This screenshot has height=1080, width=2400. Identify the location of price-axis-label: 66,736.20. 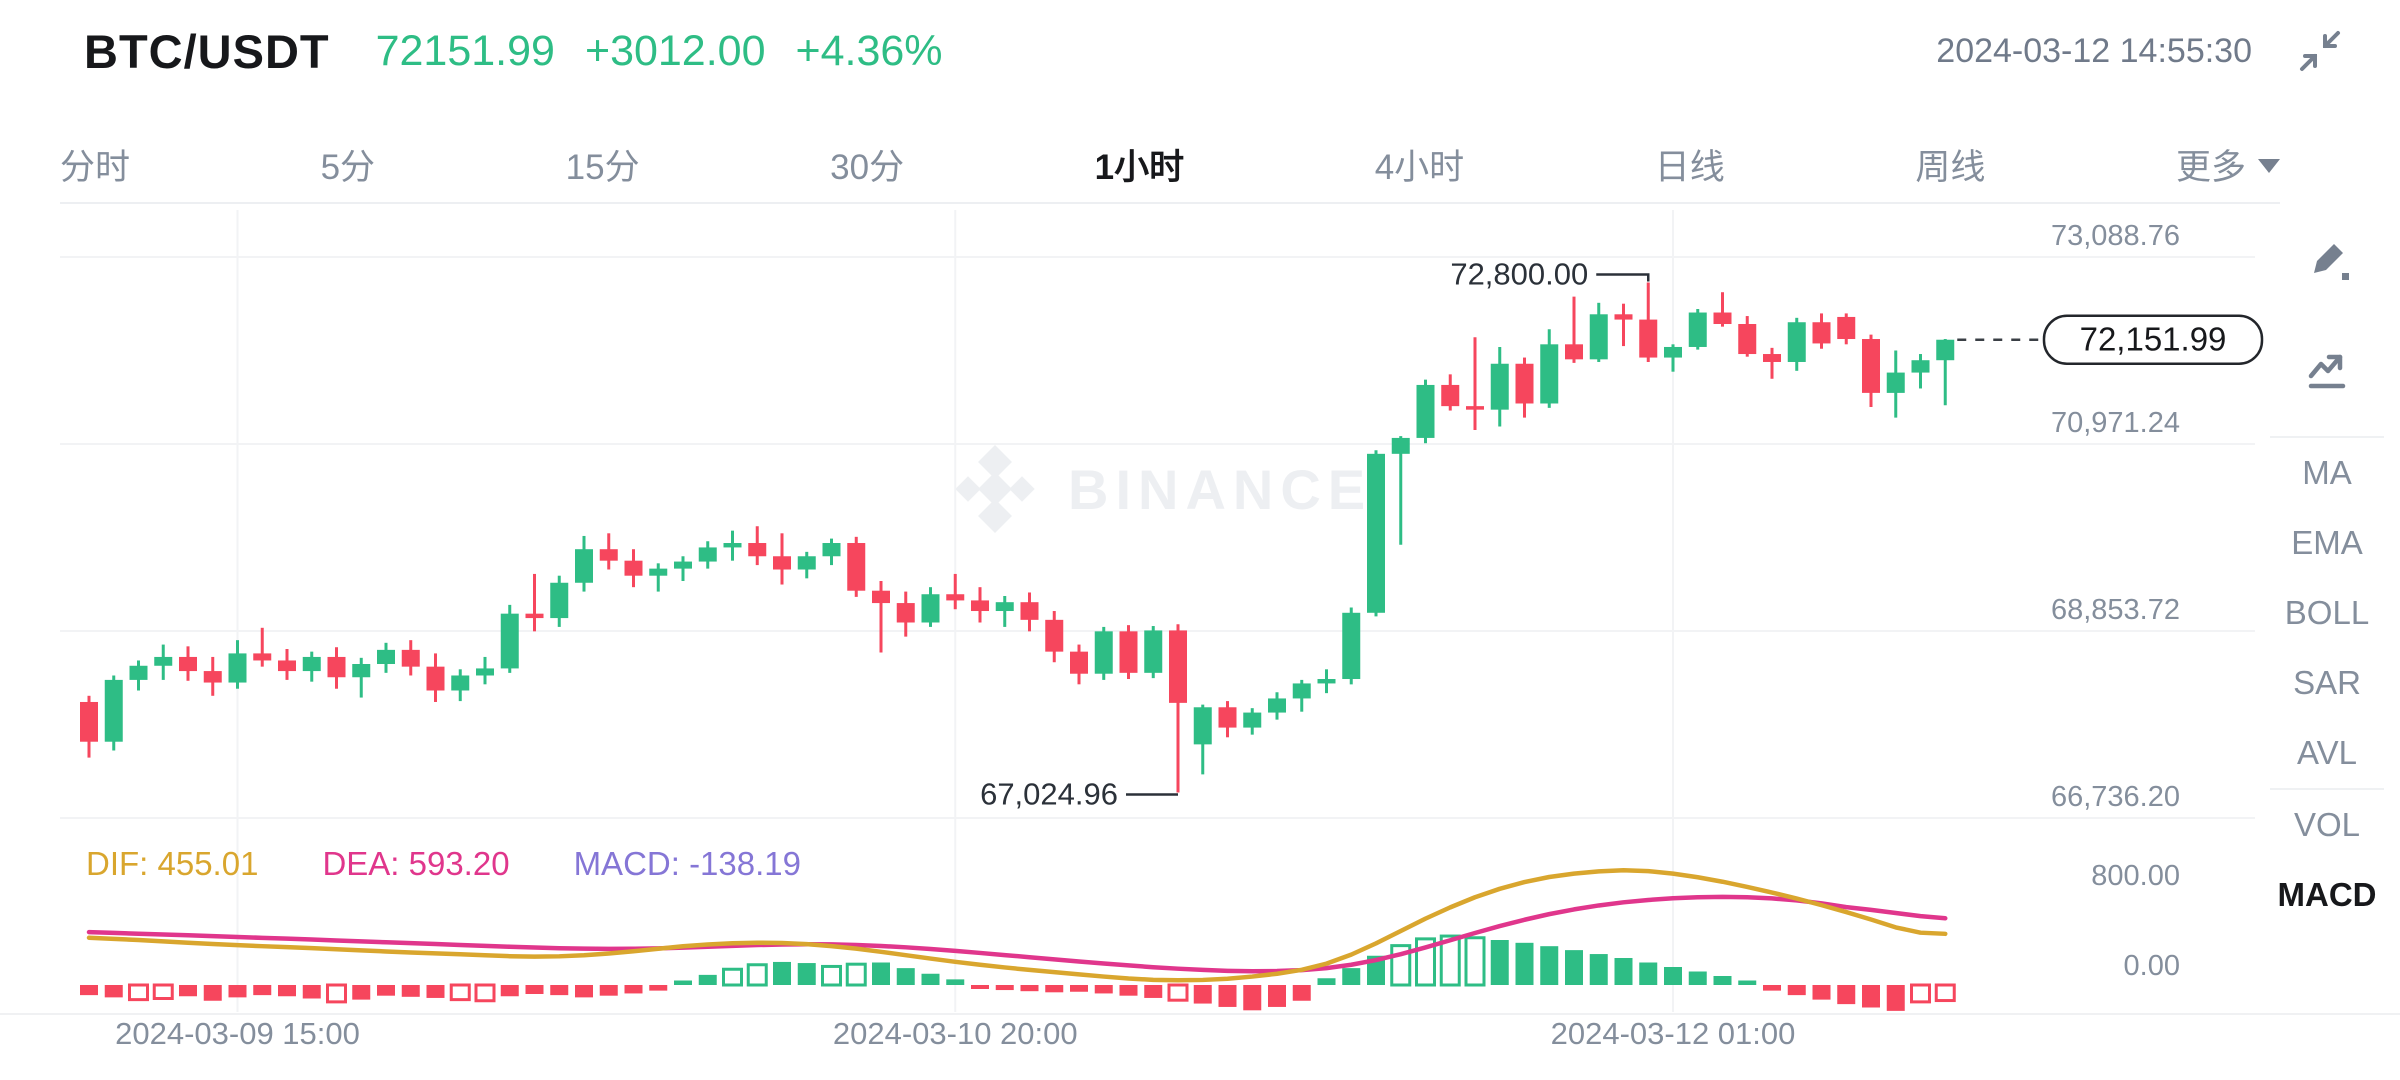
(2115, 797).